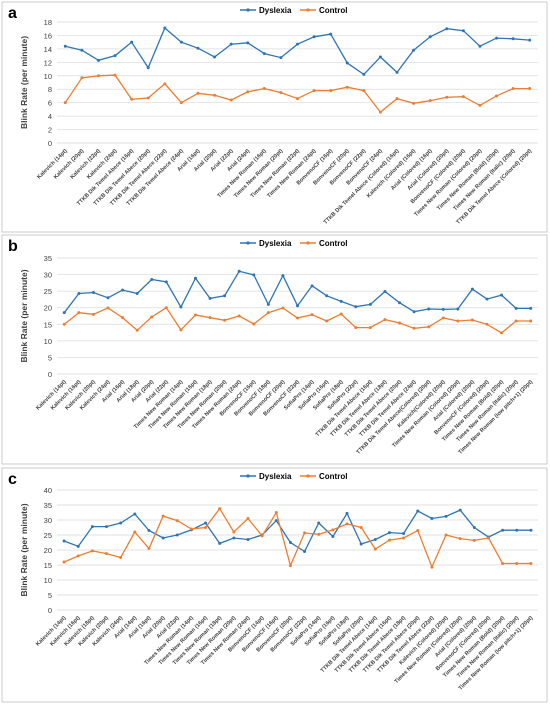 The image size is (550, 708). I want to click on y-tick-label: 12, so click(48, 62).